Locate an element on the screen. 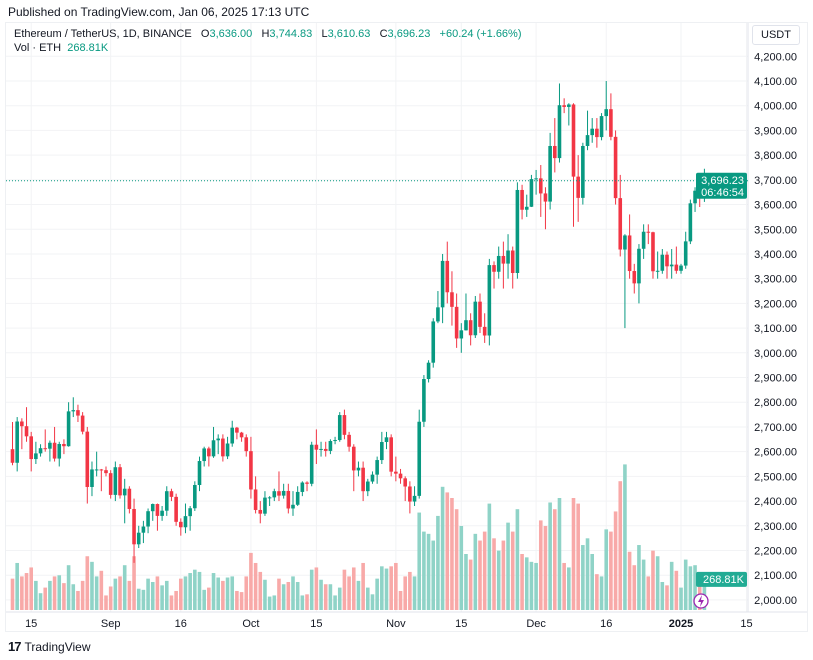 This screenshot has width=813, height=660. volume-label: Vol · ETH is located at coordinates (38, 48).